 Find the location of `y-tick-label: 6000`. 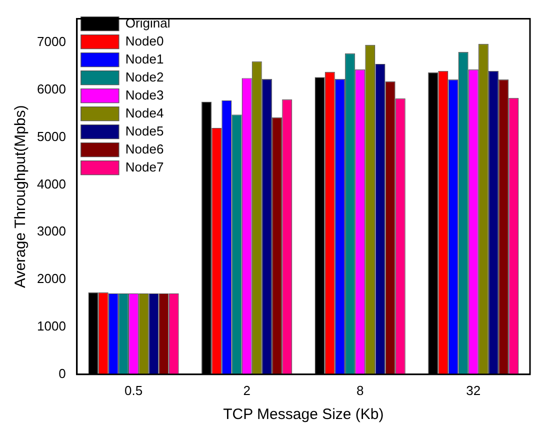

y-tick-label: 6000 is located at coordinates (51, 89).